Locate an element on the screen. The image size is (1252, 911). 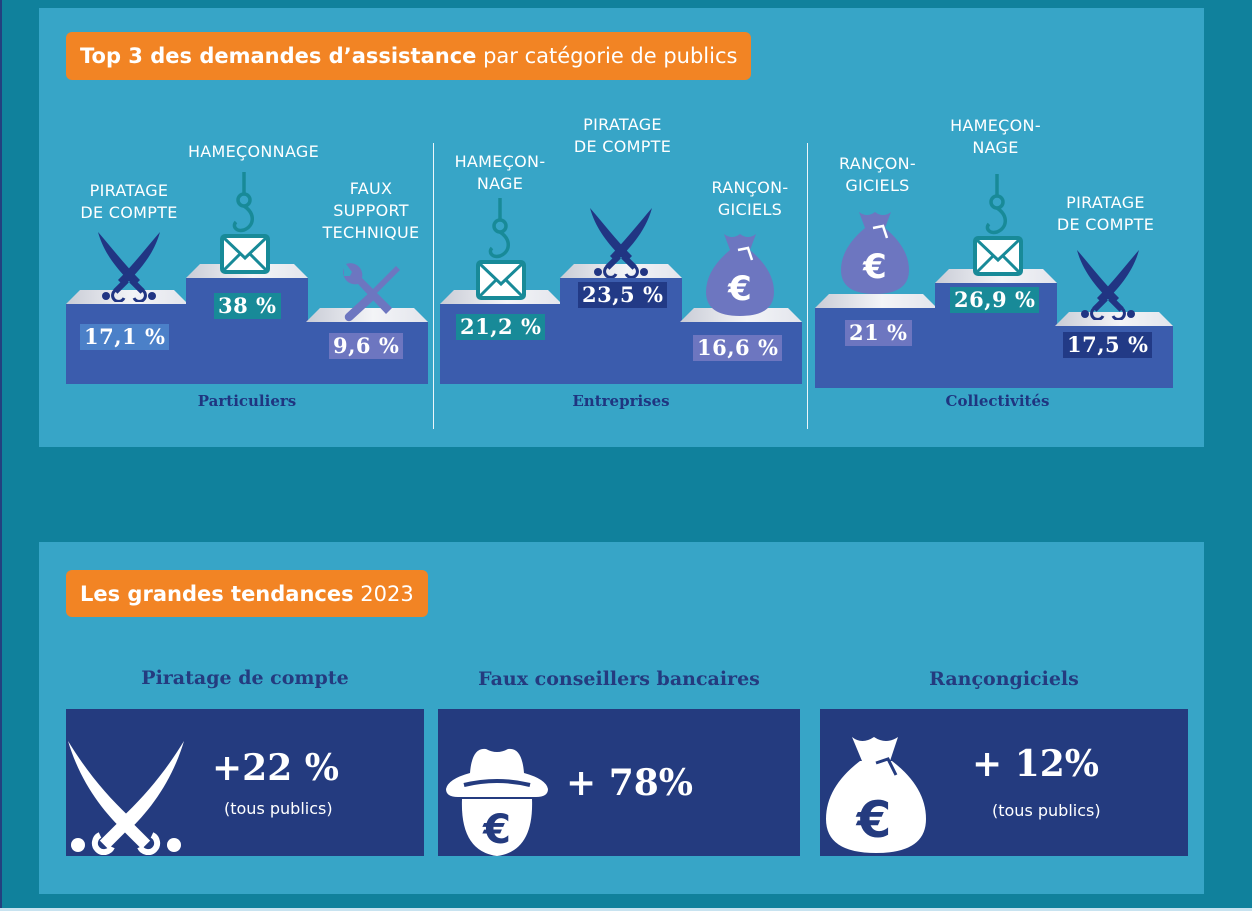
podium-step-center is located at coordinates (247, 324).